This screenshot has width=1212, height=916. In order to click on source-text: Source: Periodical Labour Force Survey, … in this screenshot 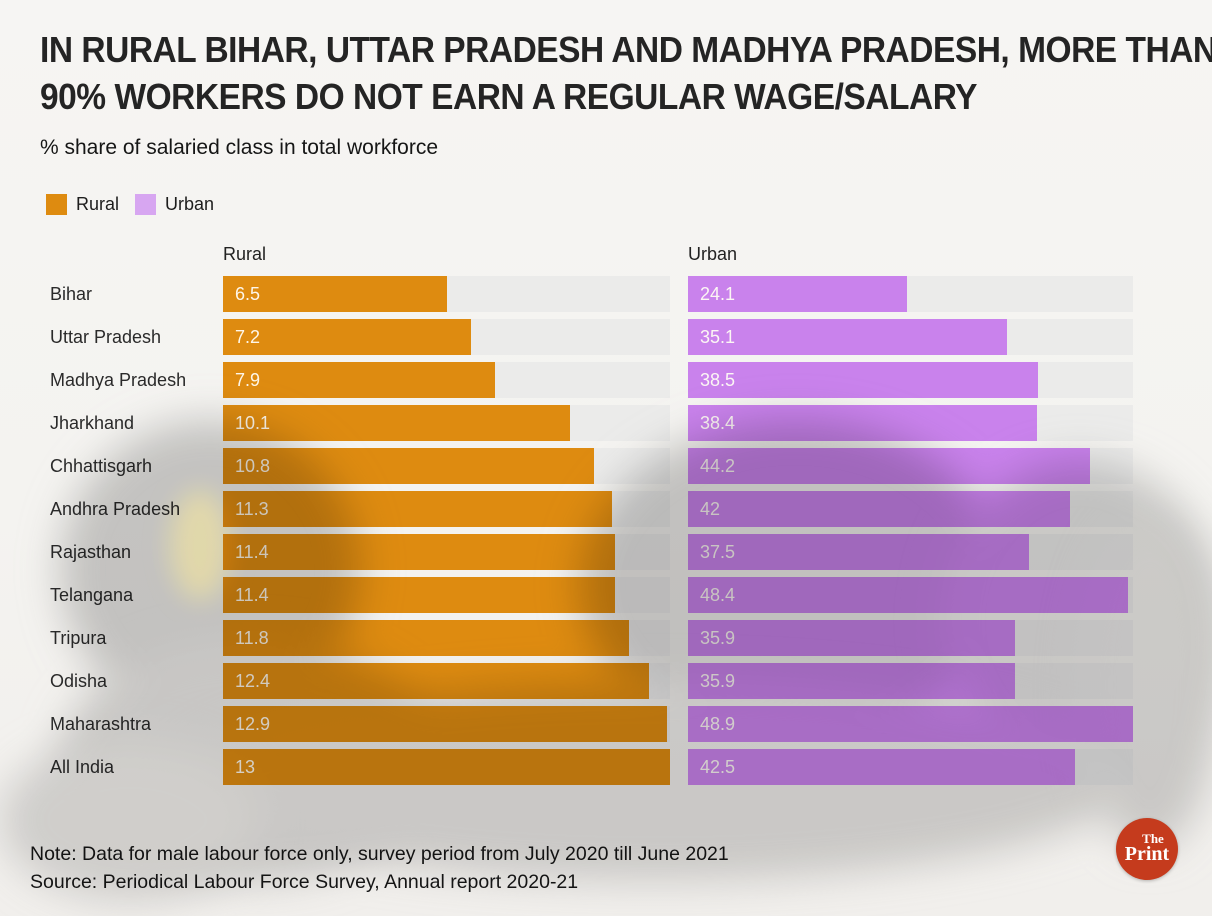, I will do `click(304, 882)`.